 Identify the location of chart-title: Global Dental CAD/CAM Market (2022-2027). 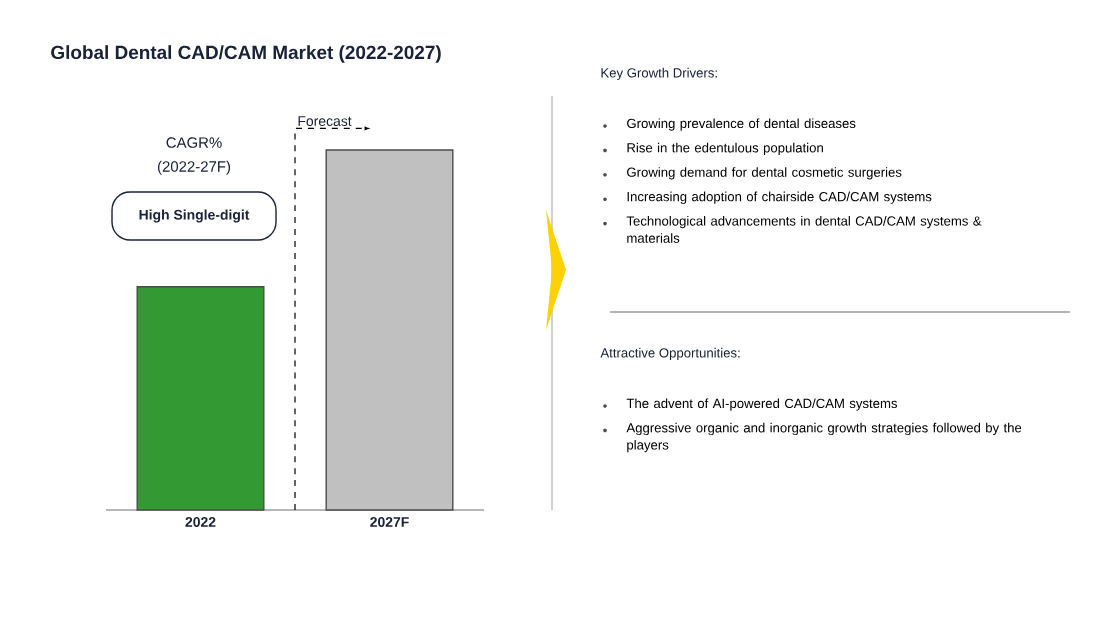
(246, 54).